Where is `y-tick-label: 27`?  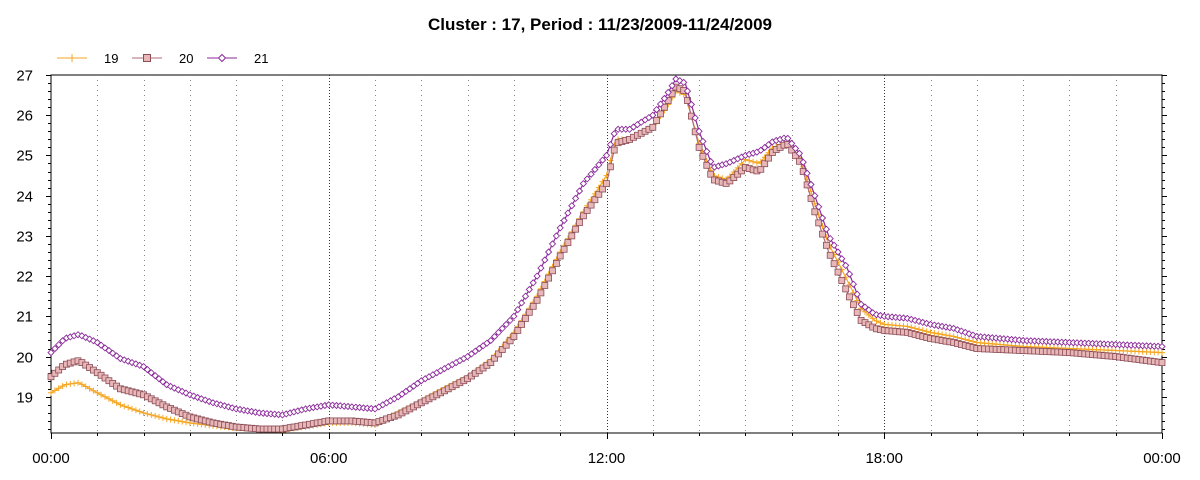 y-tick-label: 27 is located at coordinates (24, 76).